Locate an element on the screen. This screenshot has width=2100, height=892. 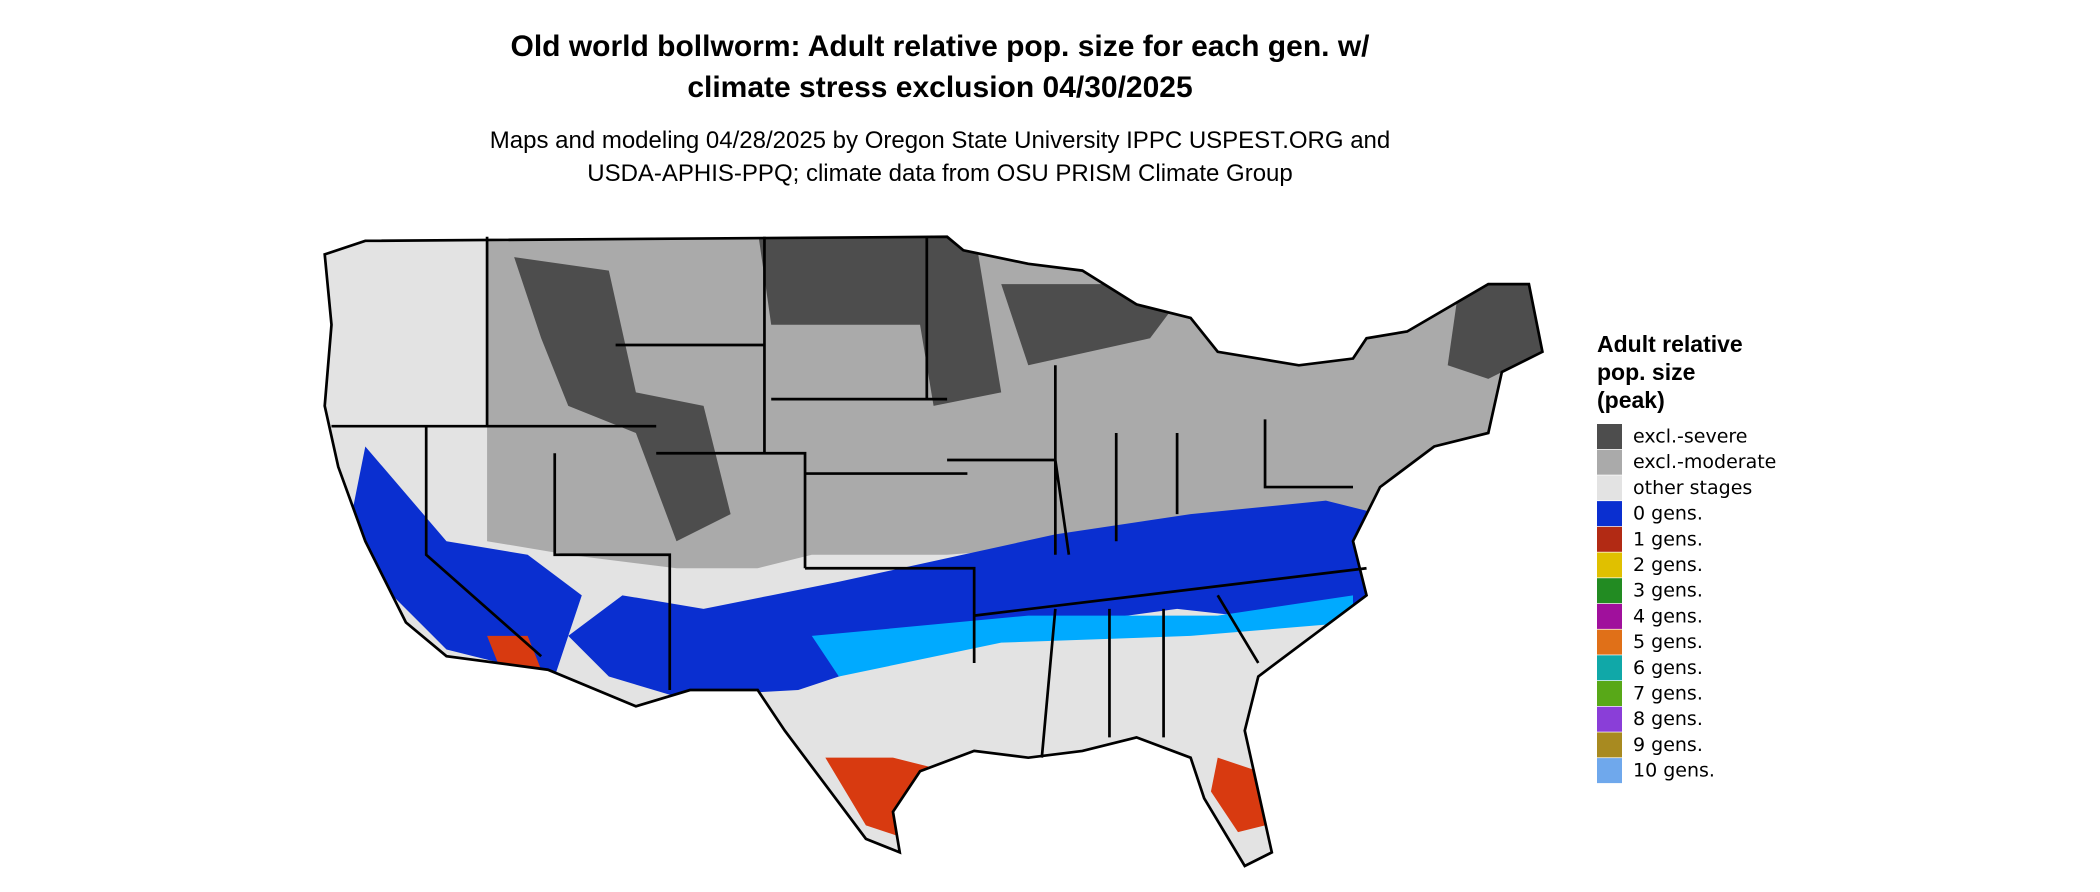
legend-label: 6 gens. is located at coordinates (1668, 668).